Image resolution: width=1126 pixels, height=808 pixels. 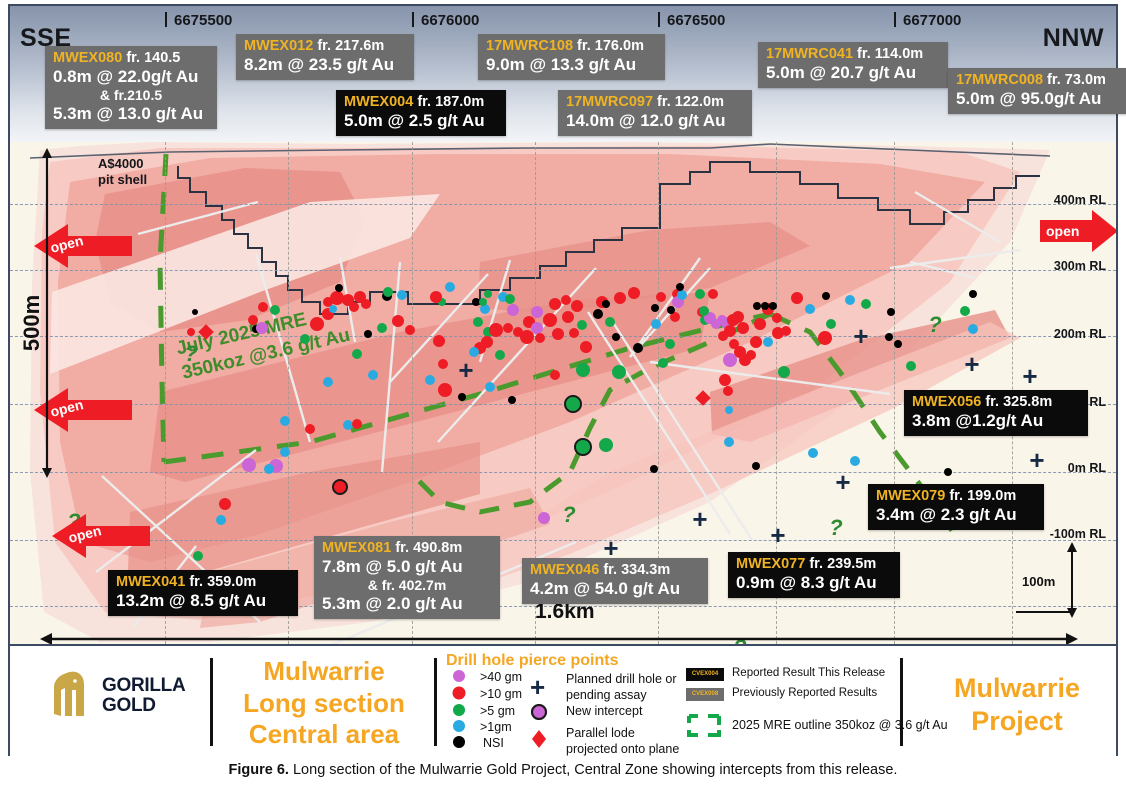 What do you see at coordinates (996, 413) in the screenshot?
I see `callout-MWEX056: MWEX056 fr. 325.8m 3.8m @1.2g/t Au` at bounding box center [996, 413].